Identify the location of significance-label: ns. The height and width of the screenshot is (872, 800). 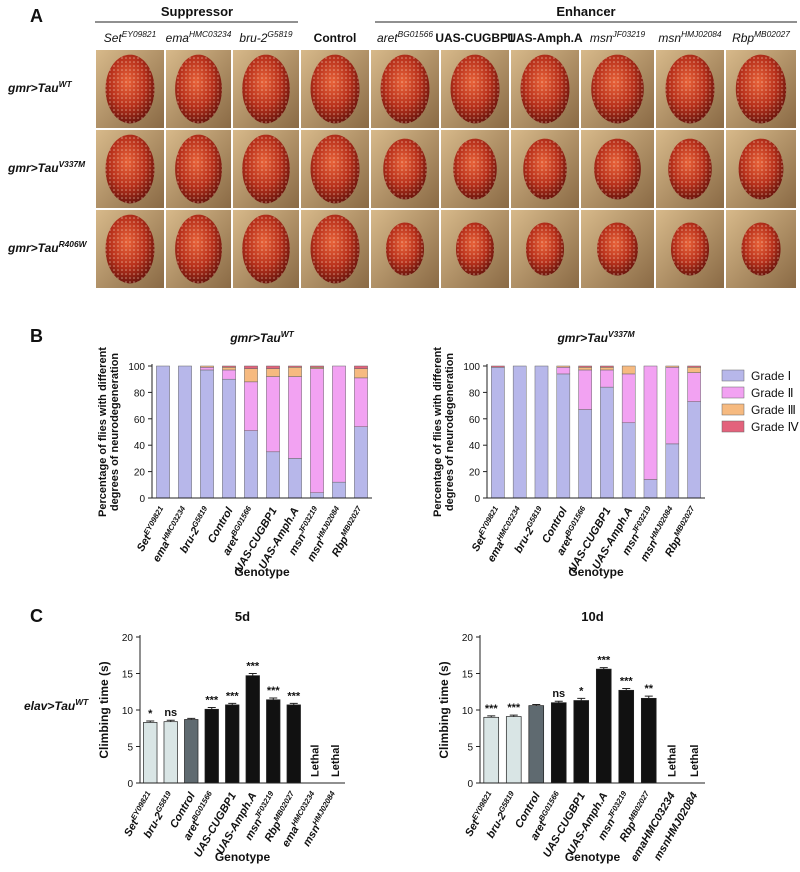
(558, 694).